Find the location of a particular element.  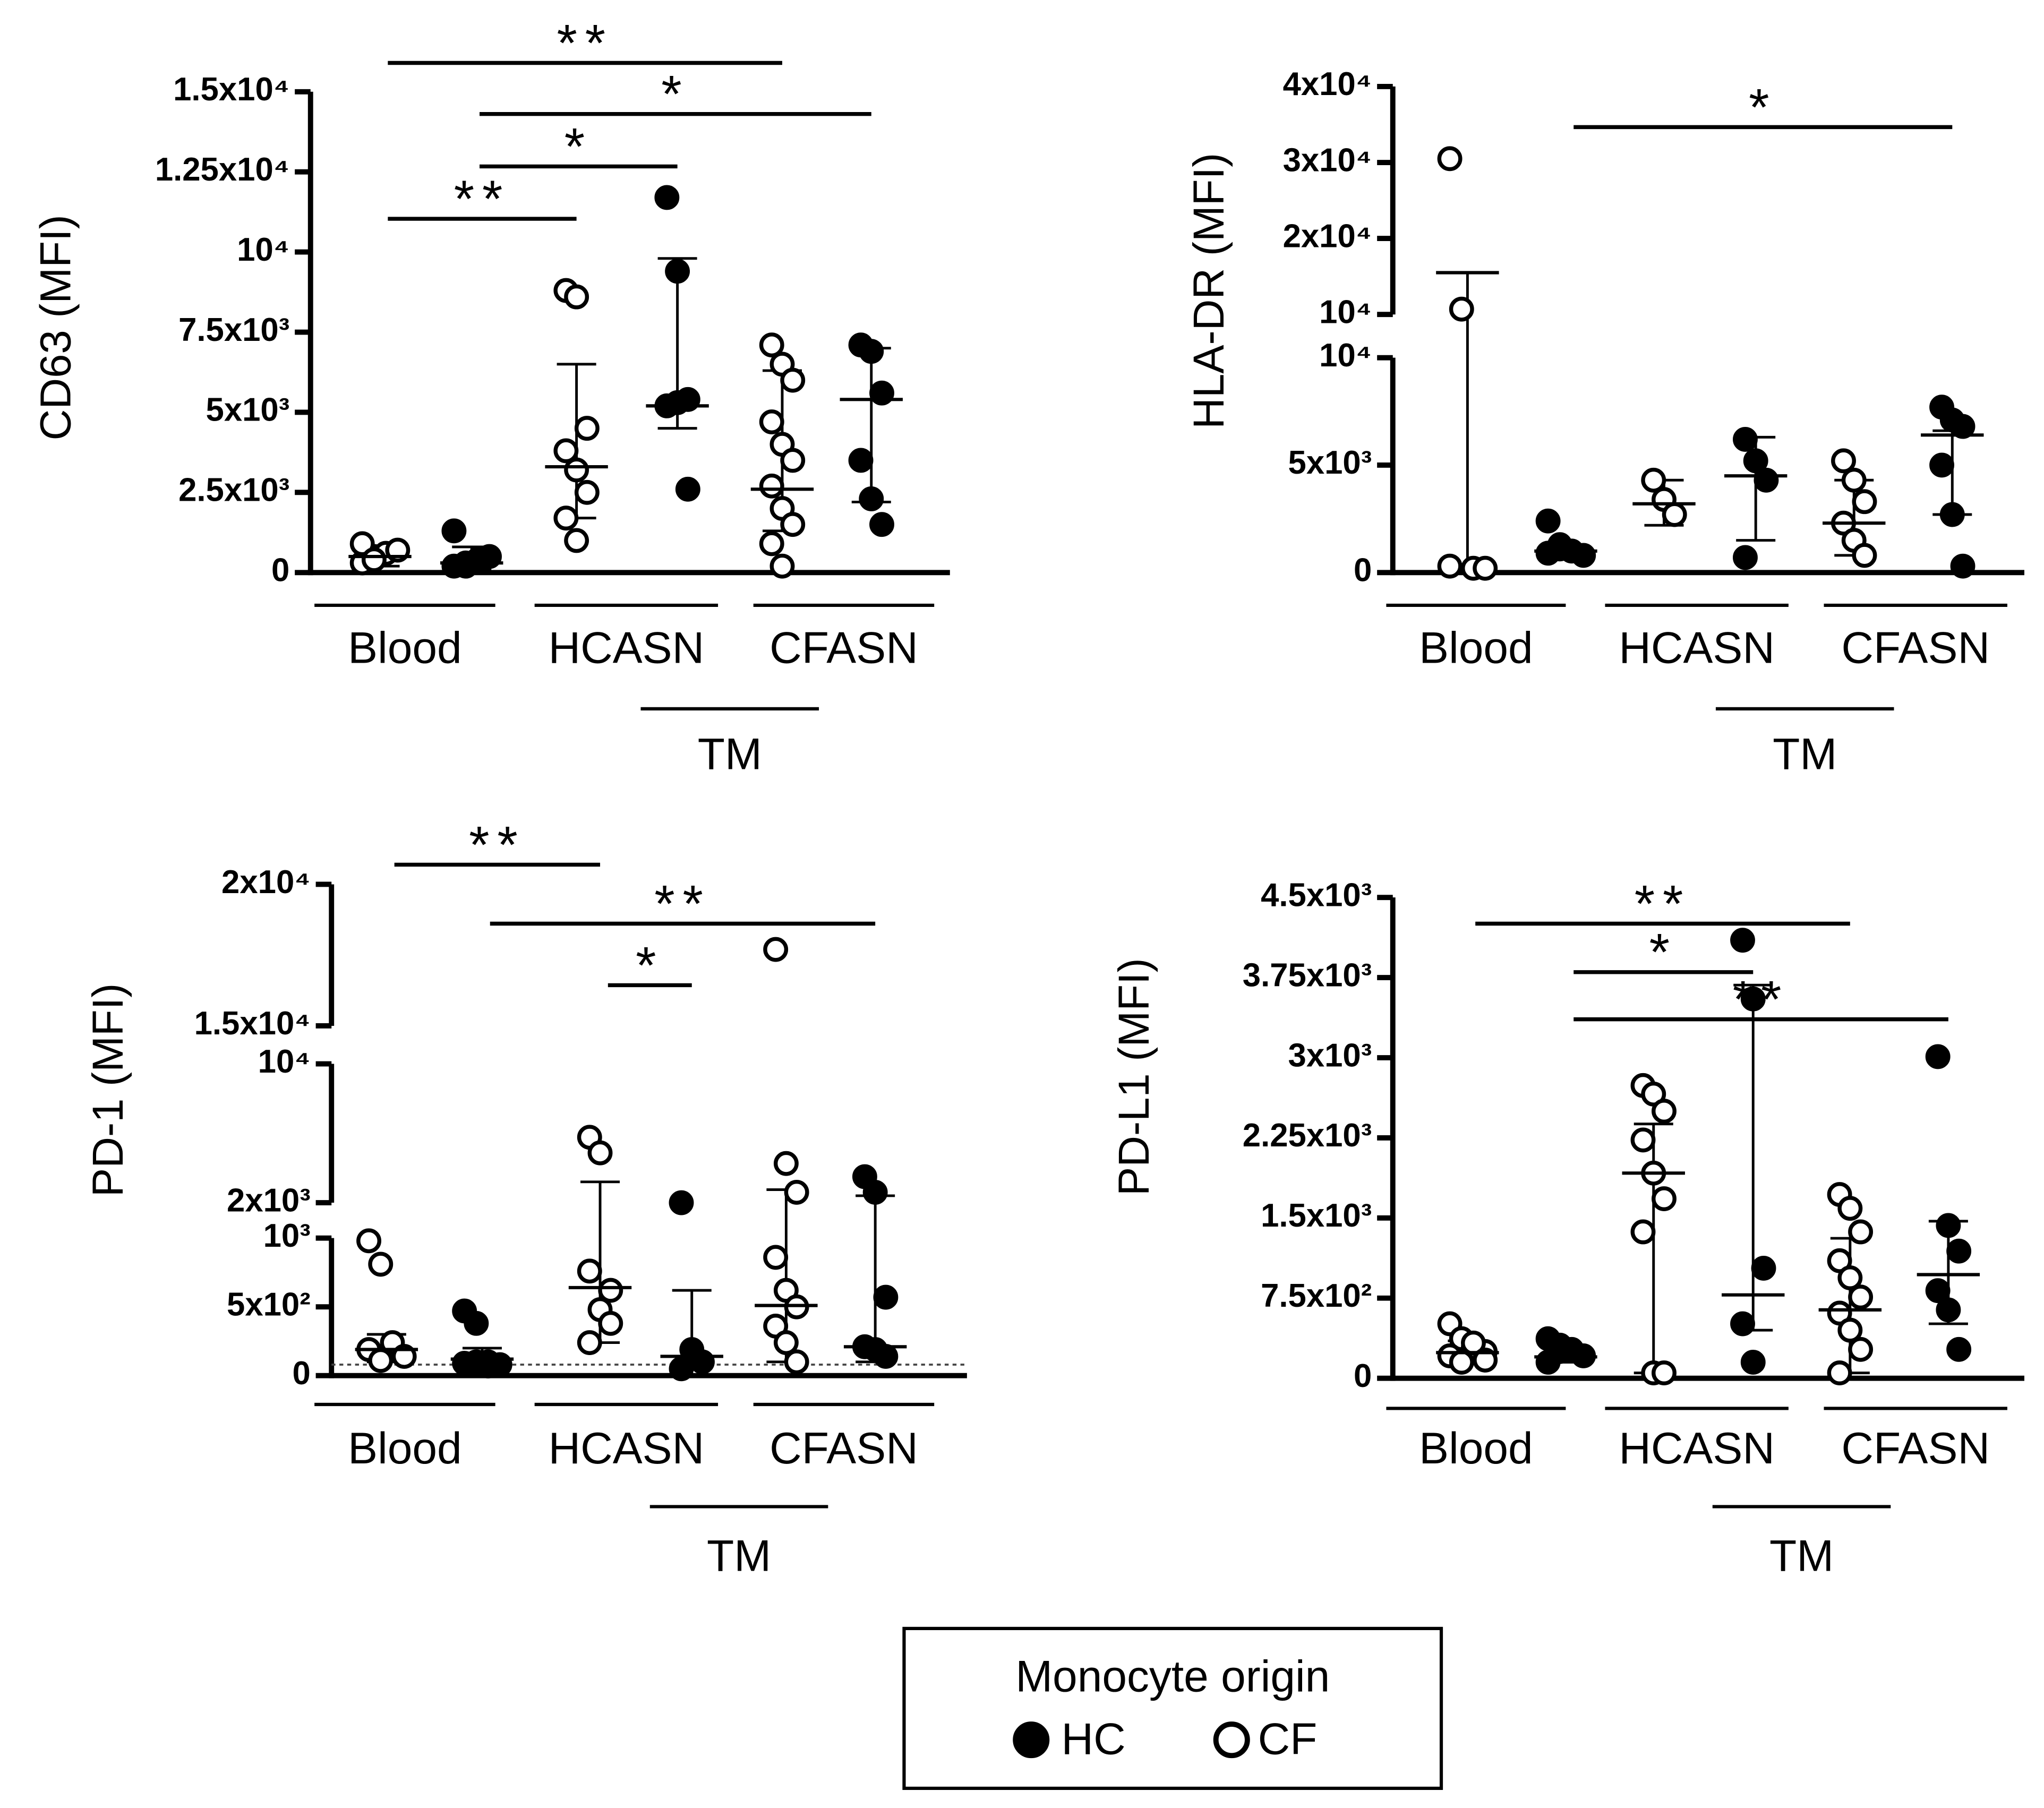

legend-marker is located at coordinates (1231, 1740).